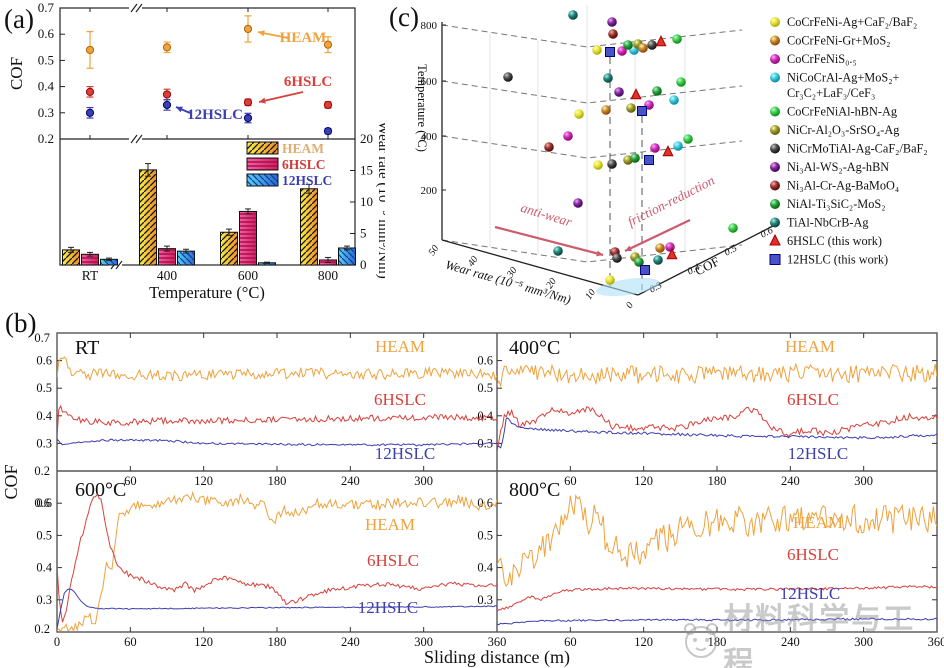  I want to click on tick-label: 15, so click(366, 170).